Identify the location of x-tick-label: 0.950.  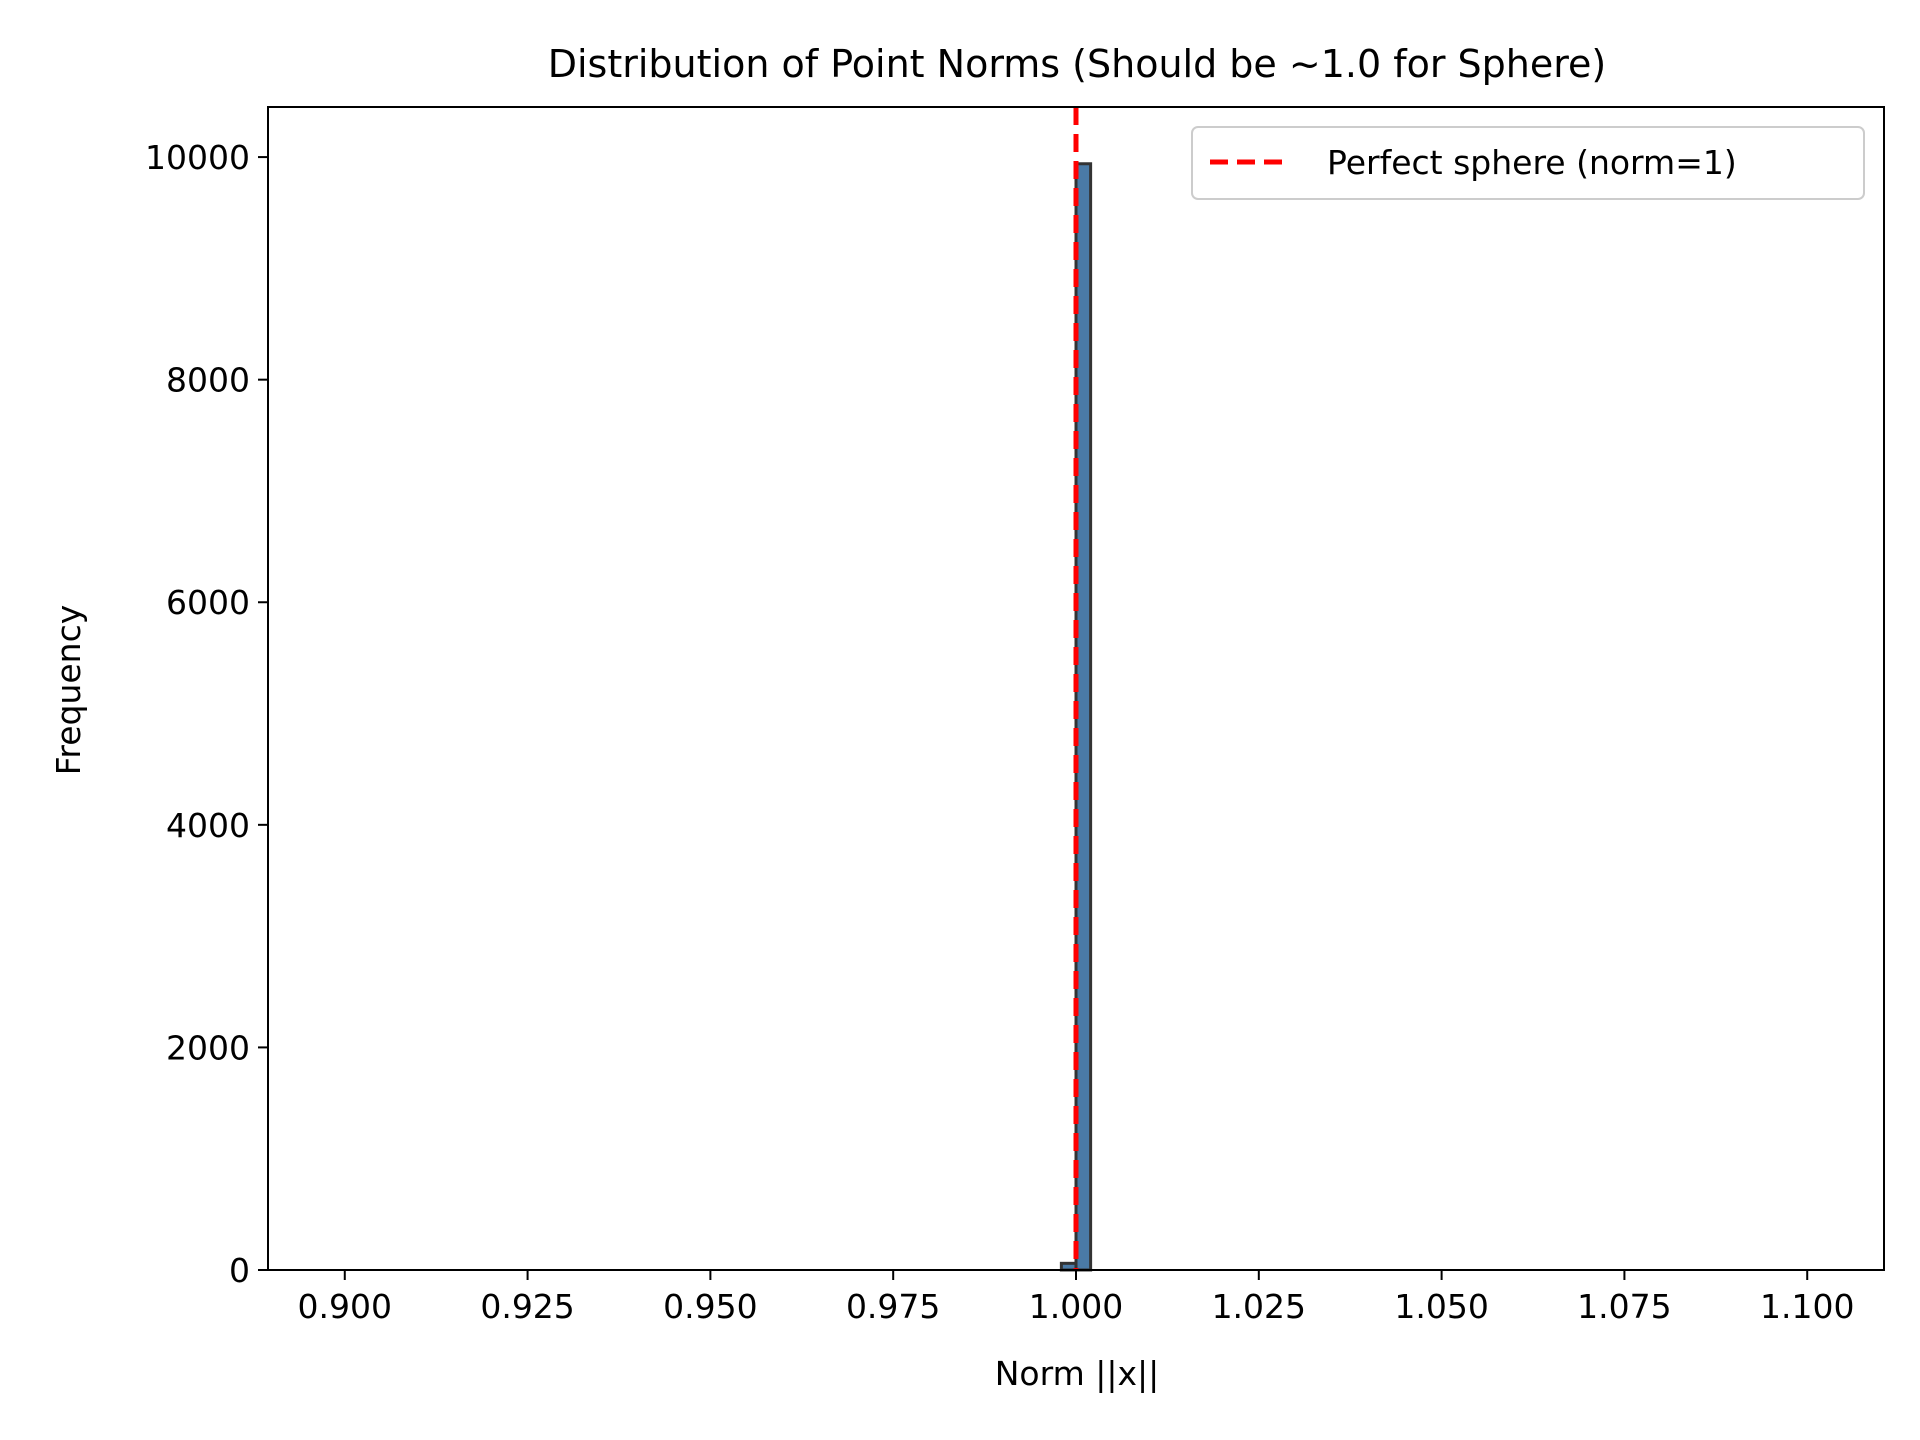
(710, 1306).